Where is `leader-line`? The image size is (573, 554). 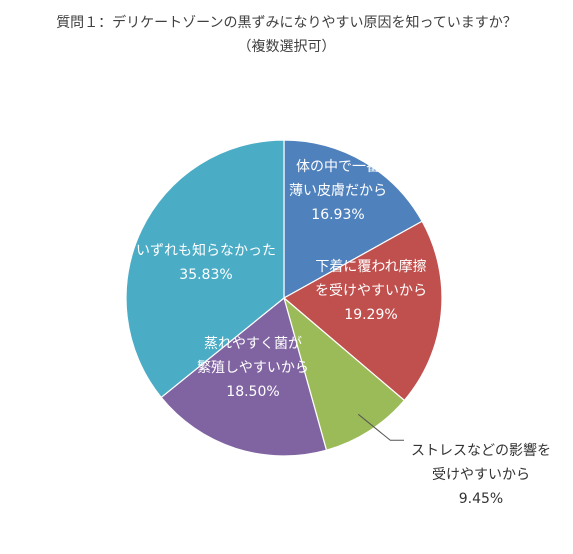
leader-line is located at coordinates (380, 427).